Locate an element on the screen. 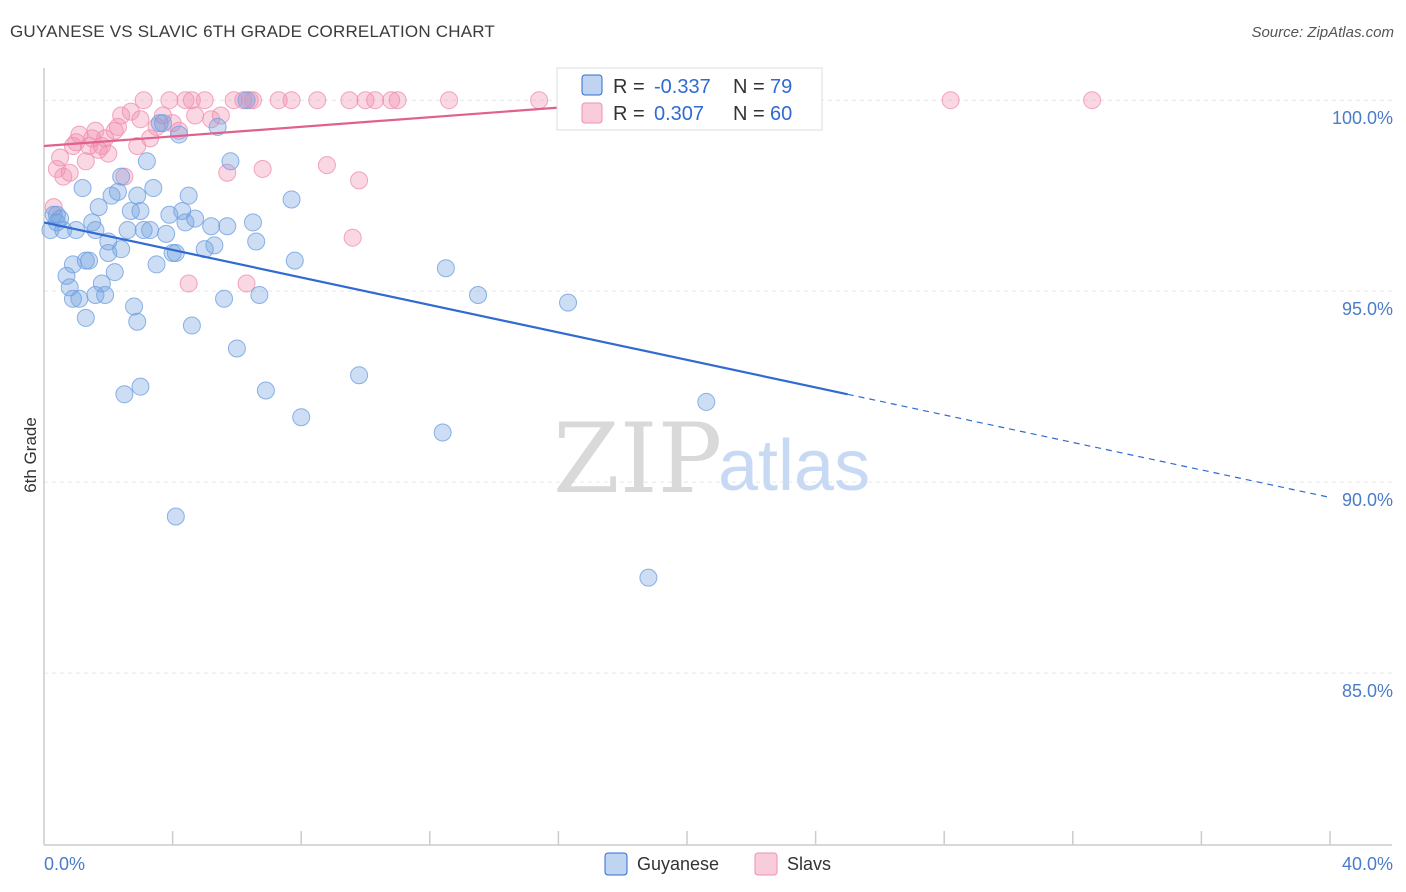  slavs-trend-line is located at coordinates (325, 125).